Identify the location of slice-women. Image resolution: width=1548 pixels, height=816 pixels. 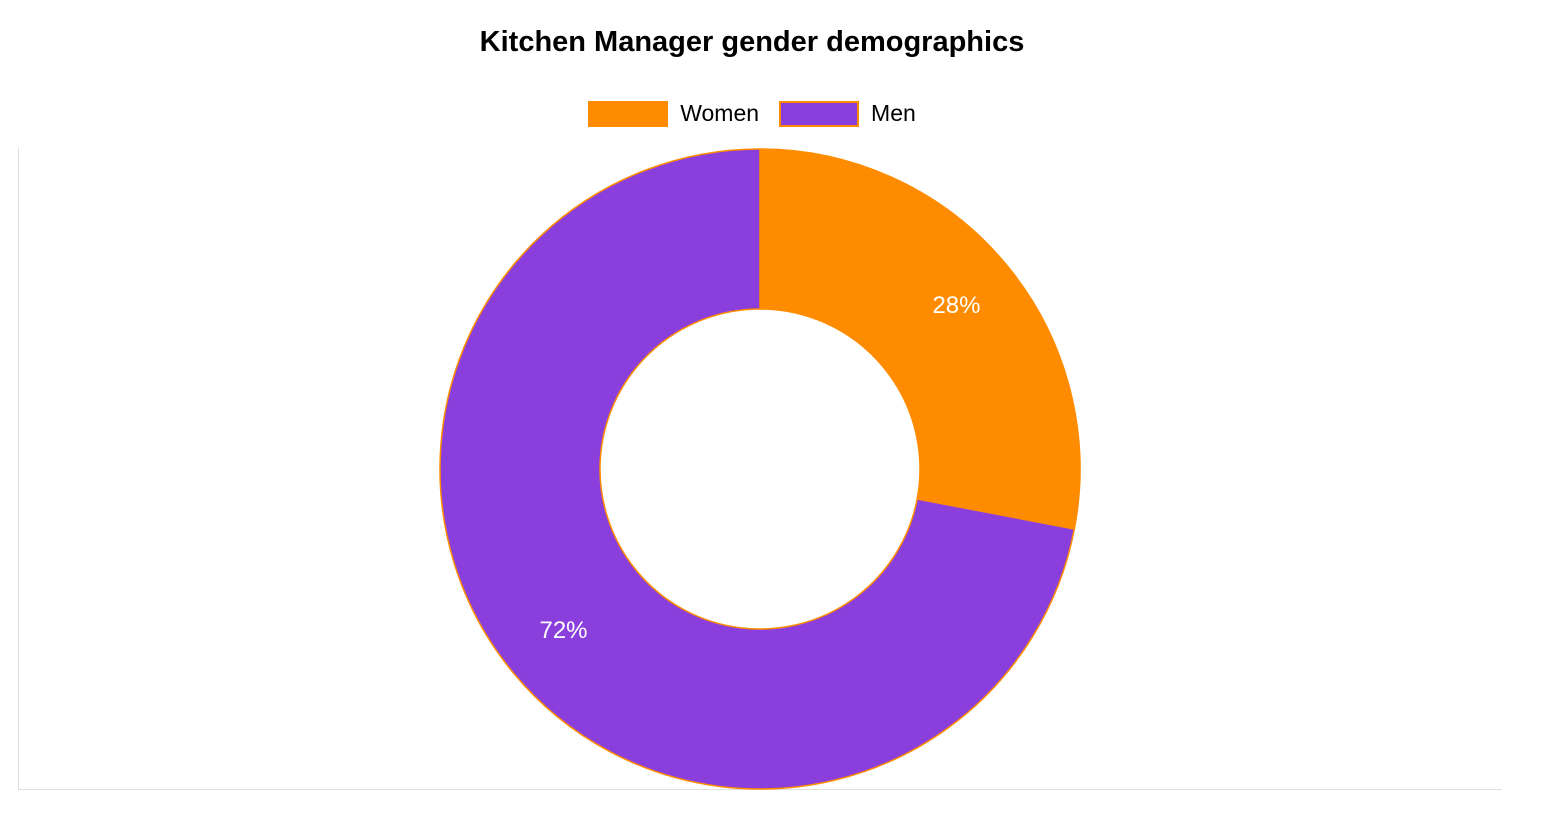
(920, 339).